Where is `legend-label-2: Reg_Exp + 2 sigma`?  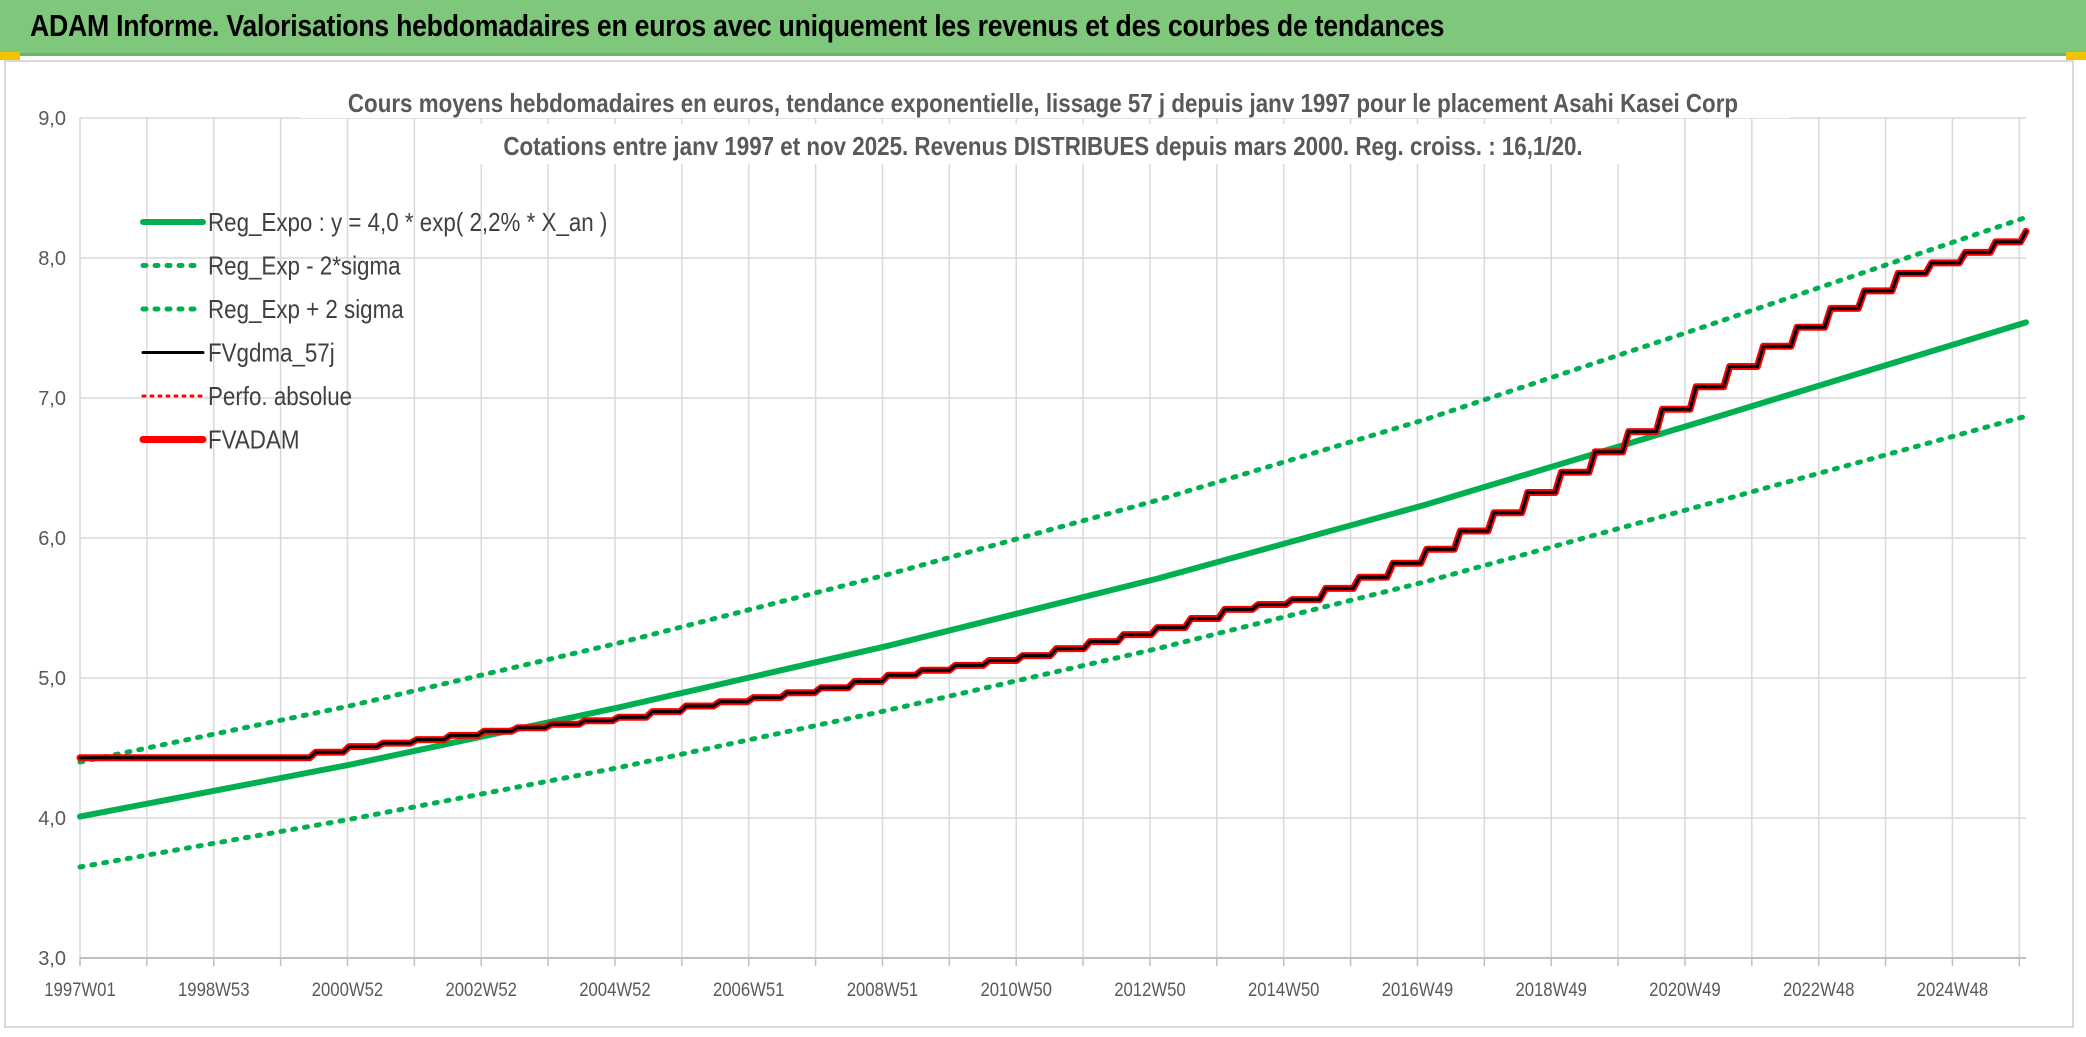 legend-label-2: Reg_Exp + 2 sigma is located at coordinates (306, 309).